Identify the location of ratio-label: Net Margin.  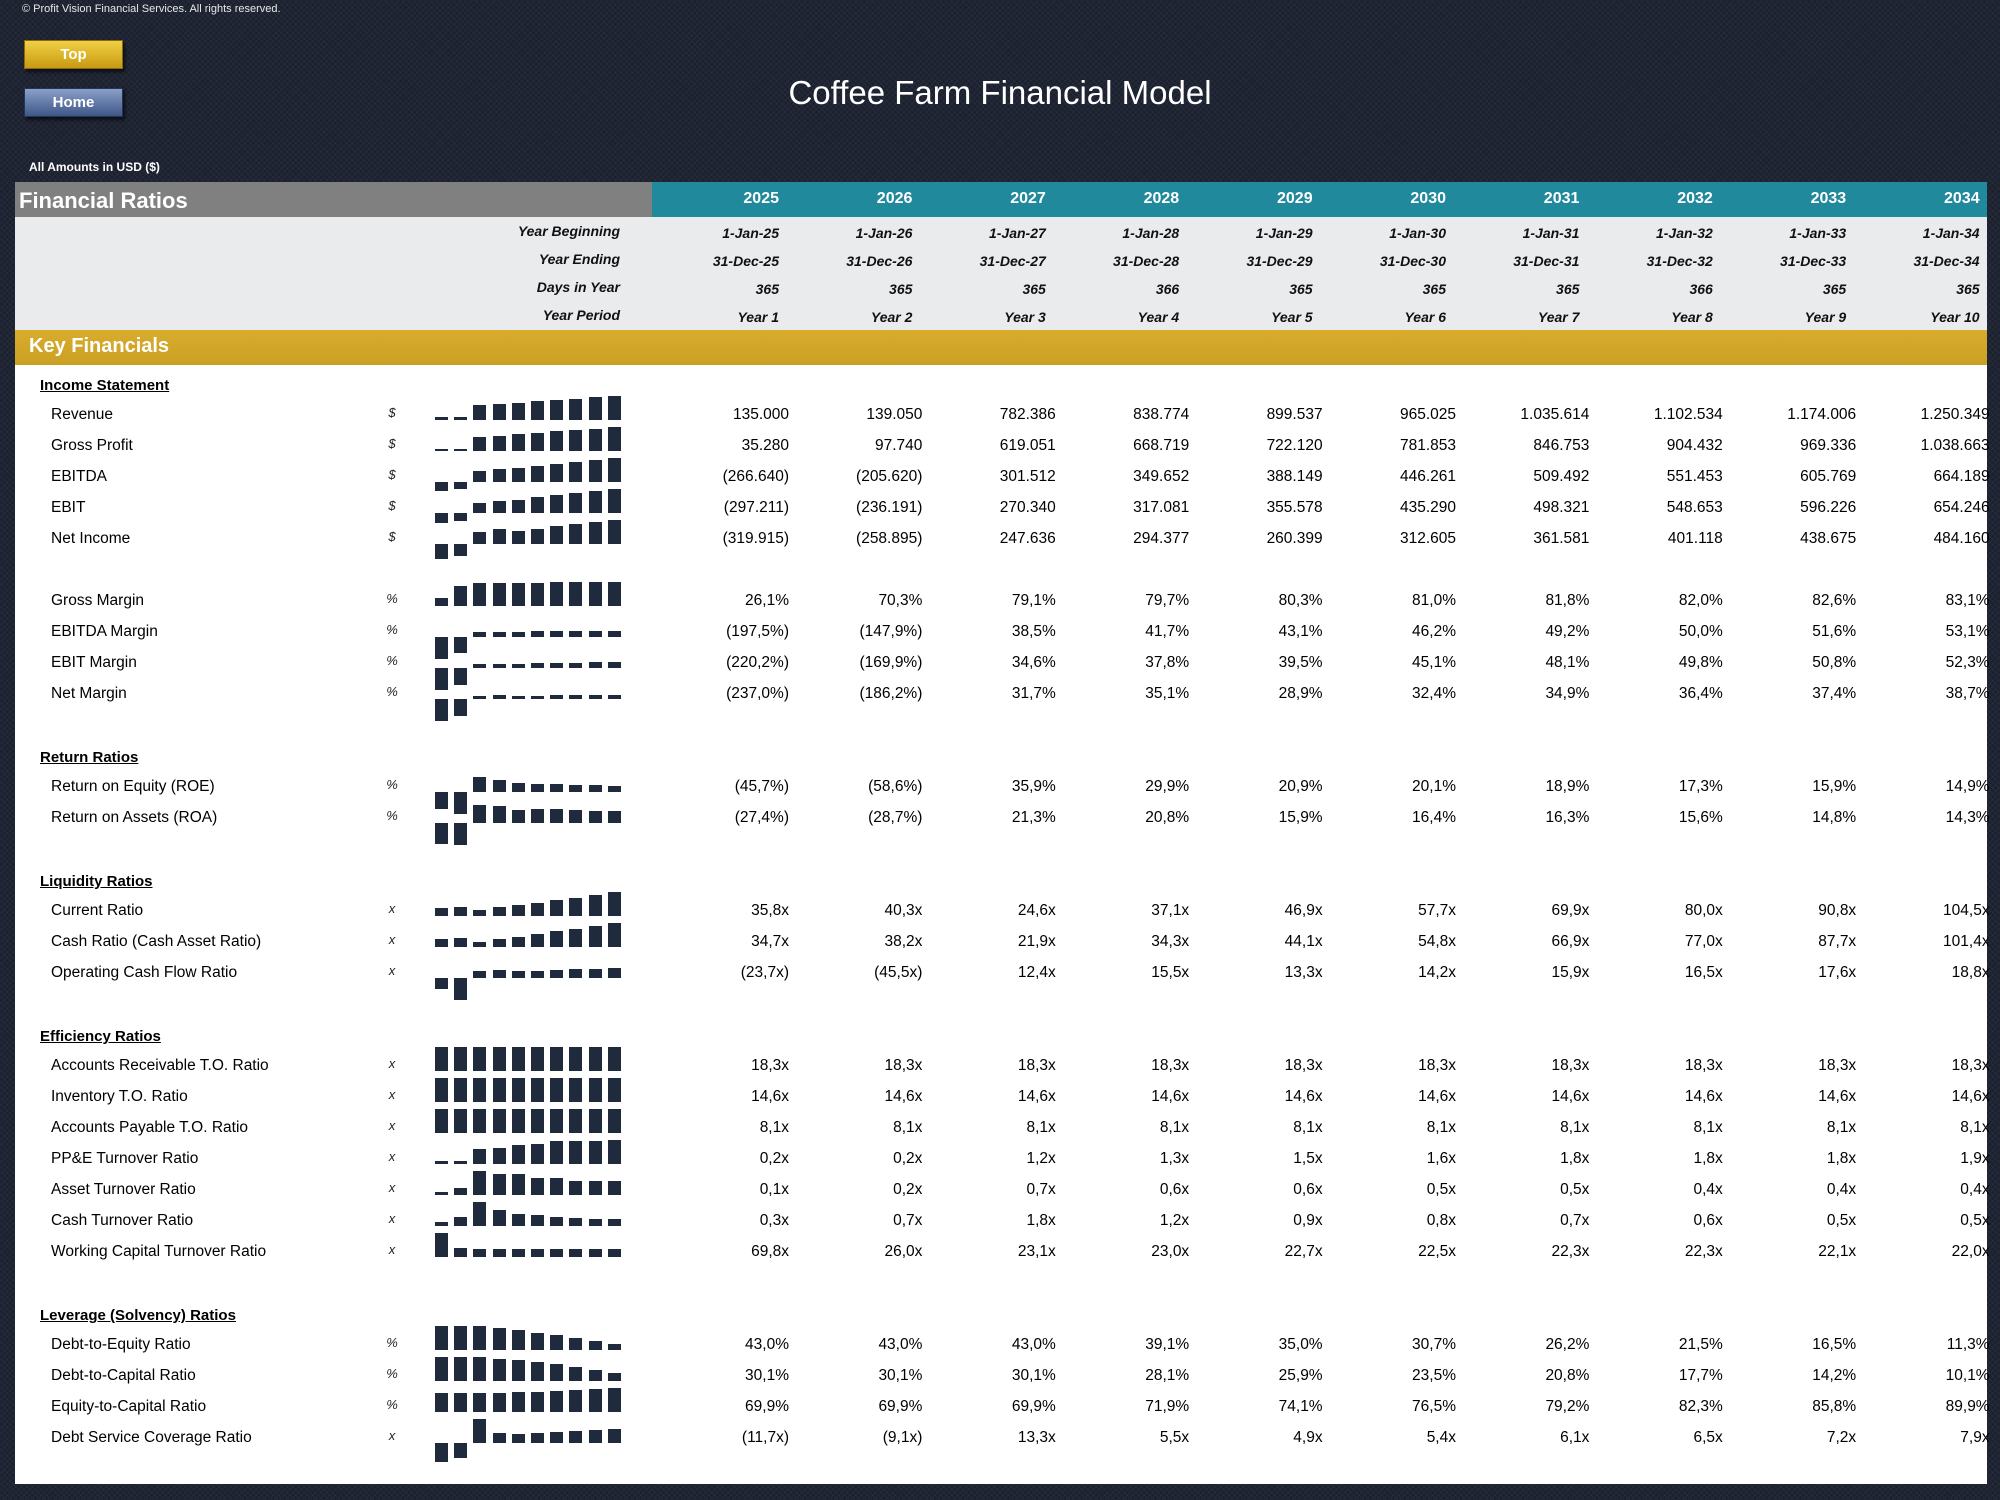
(89, 693).